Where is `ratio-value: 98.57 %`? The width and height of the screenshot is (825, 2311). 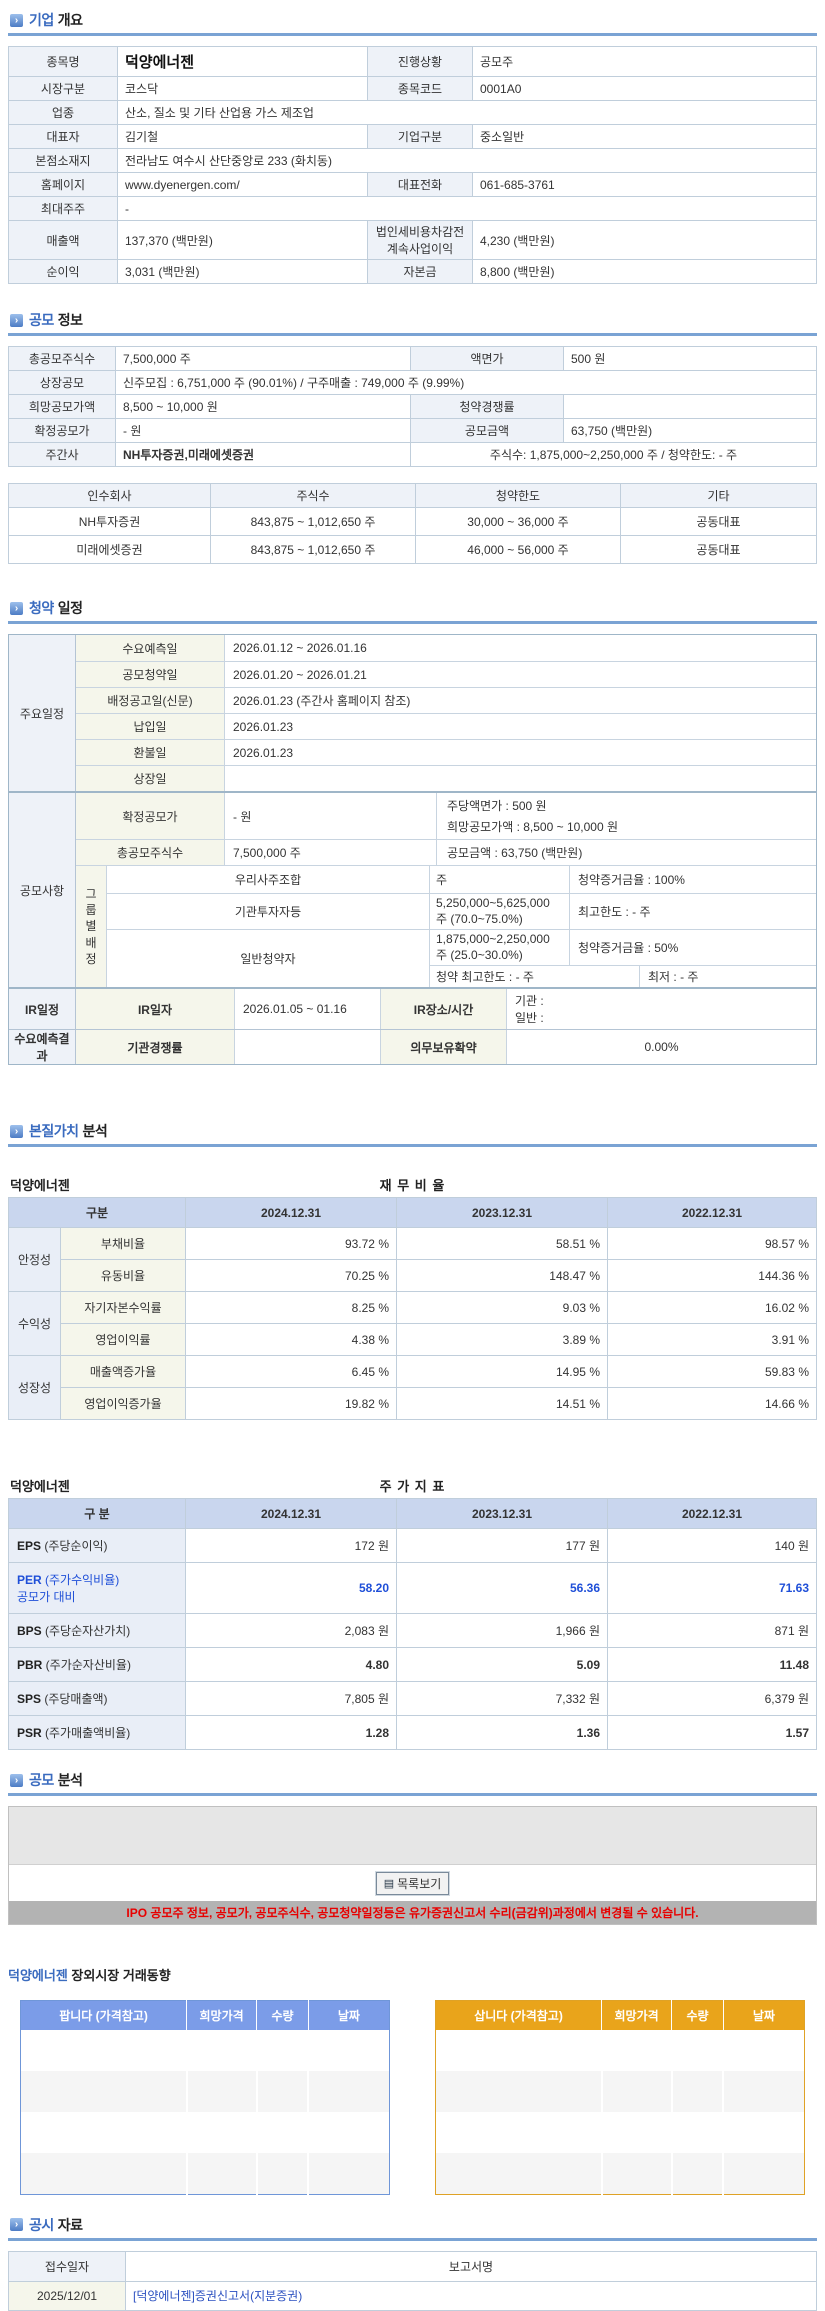 ratio-value: 98.57 % is located at coordinates (712, 1243).